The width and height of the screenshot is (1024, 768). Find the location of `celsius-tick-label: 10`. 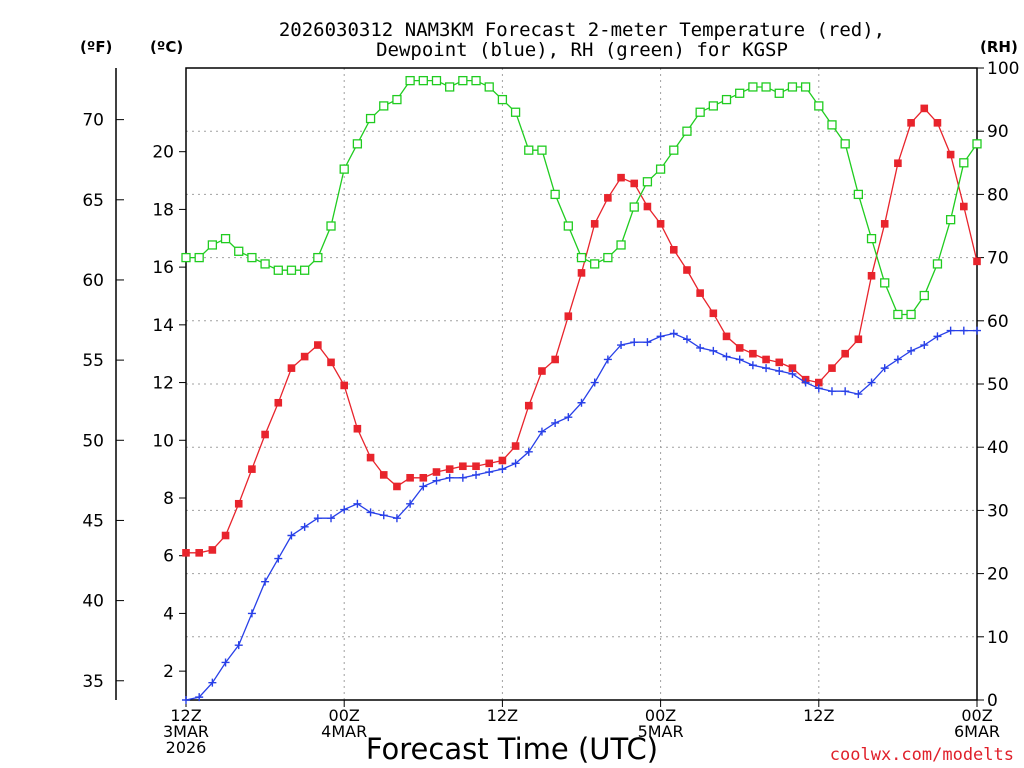

celsius-tick-label: 10 is located at coordinates (163, 441).